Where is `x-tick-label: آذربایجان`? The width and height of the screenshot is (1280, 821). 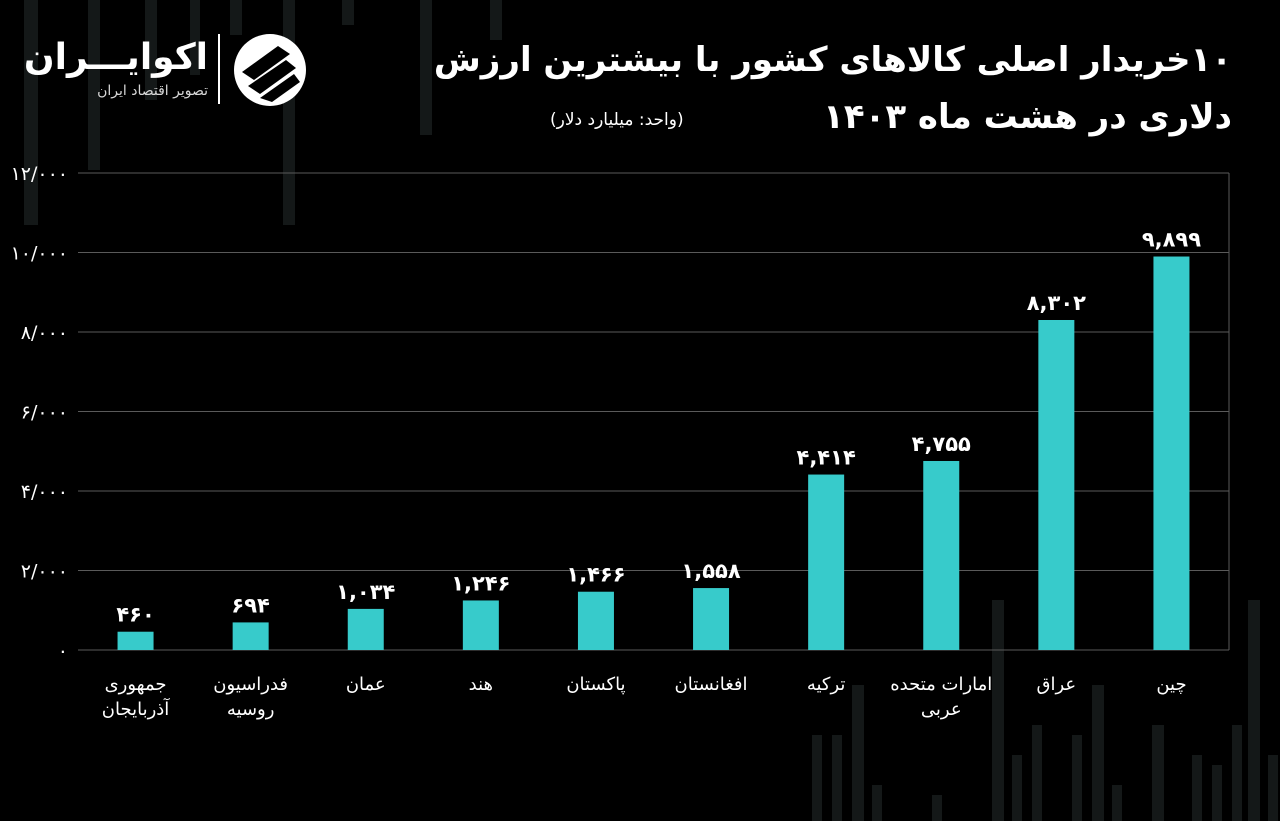 x-tick-label: آذربایجان is located at coordinates (136, 708).